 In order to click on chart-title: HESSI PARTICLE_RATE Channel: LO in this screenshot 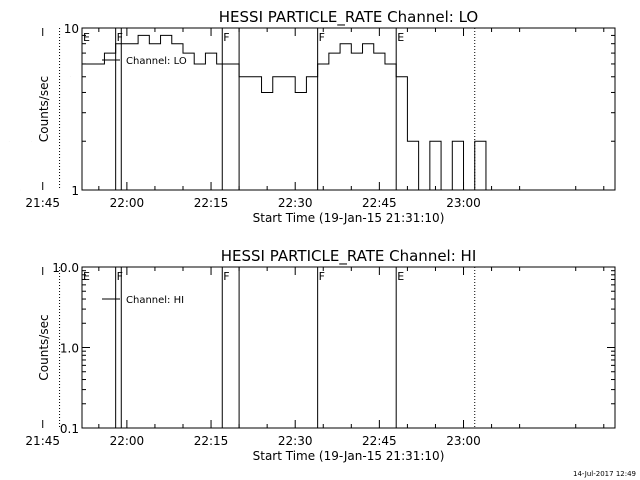, I will do `click(348, 17)`.